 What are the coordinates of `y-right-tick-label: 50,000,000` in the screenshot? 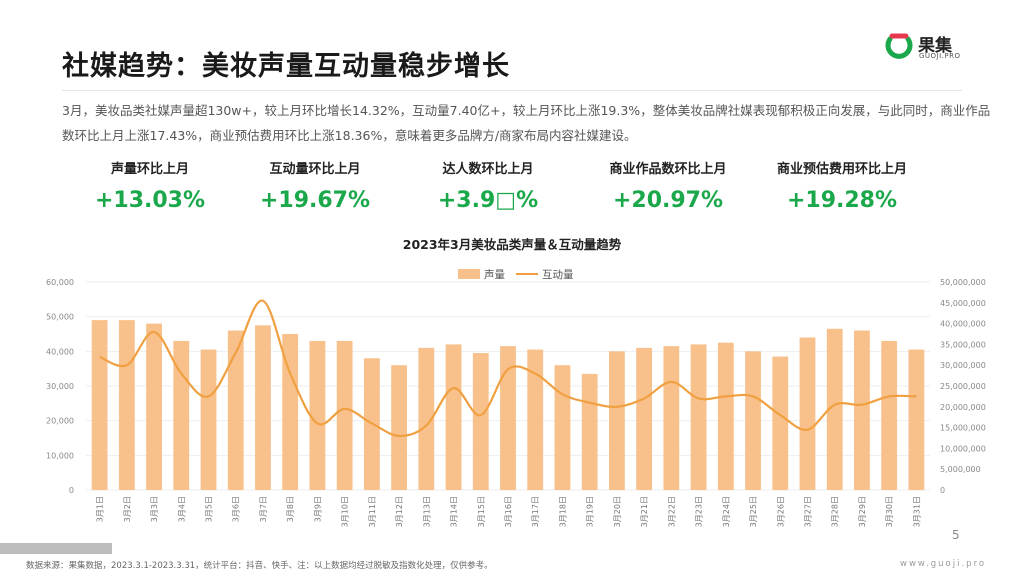 It's located at (963, 282).